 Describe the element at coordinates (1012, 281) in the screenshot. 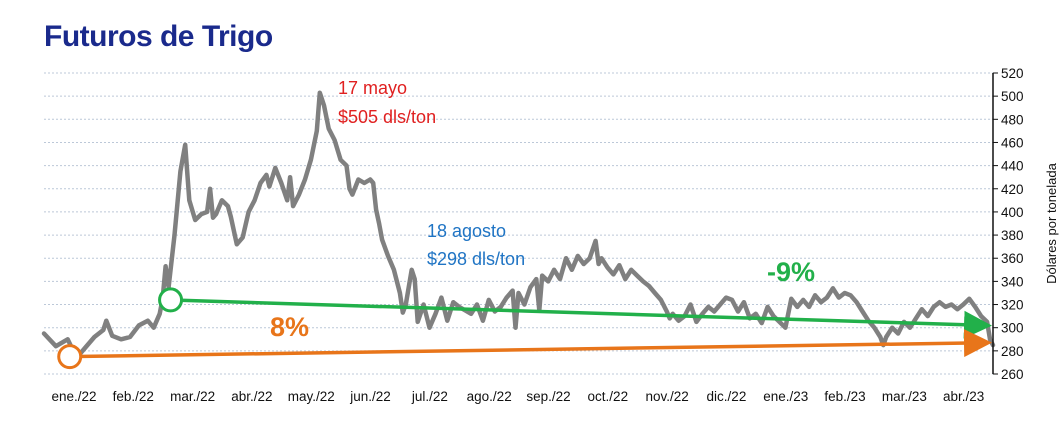

I see `y-tick-label: 340` at that location.